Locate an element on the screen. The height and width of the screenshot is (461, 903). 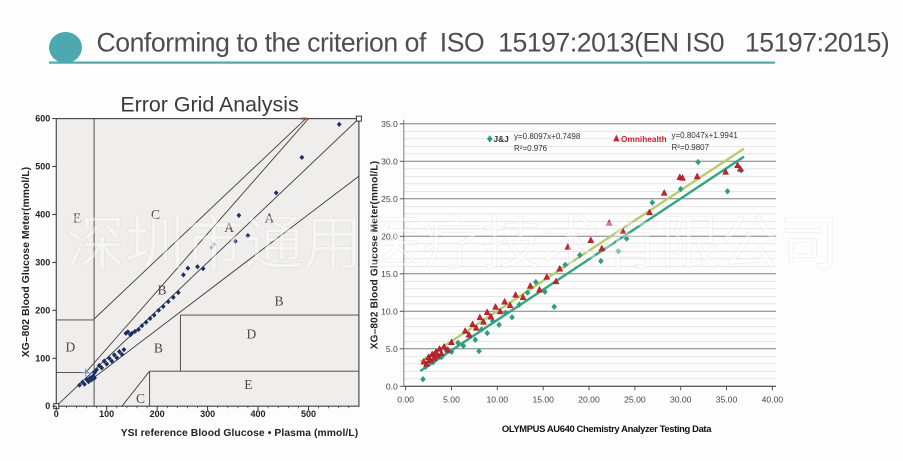
svg-text: 25.00 is located at coordinates (635, 400).